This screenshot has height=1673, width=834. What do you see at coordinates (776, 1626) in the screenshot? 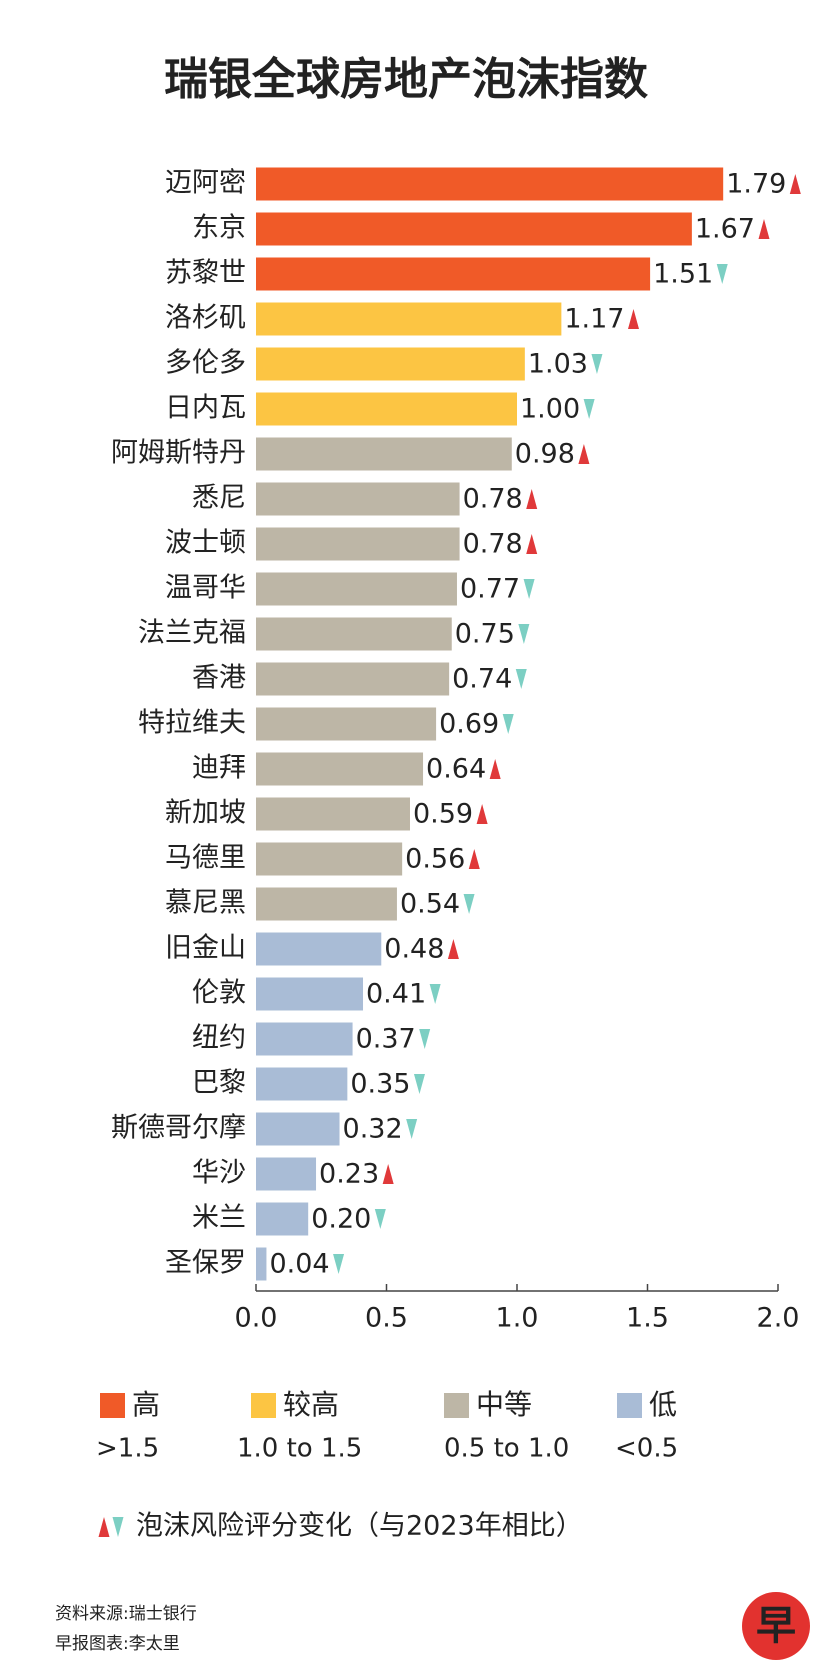
I see `logo-circle` at bounding box center [776, 1626].